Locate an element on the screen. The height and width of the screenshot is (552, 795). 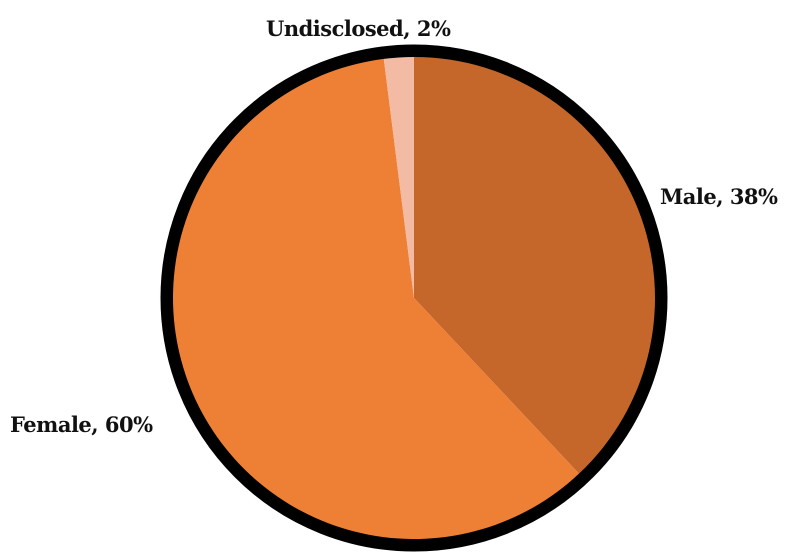
pie-slice-undisclosed is located at coordinates (398, 177).